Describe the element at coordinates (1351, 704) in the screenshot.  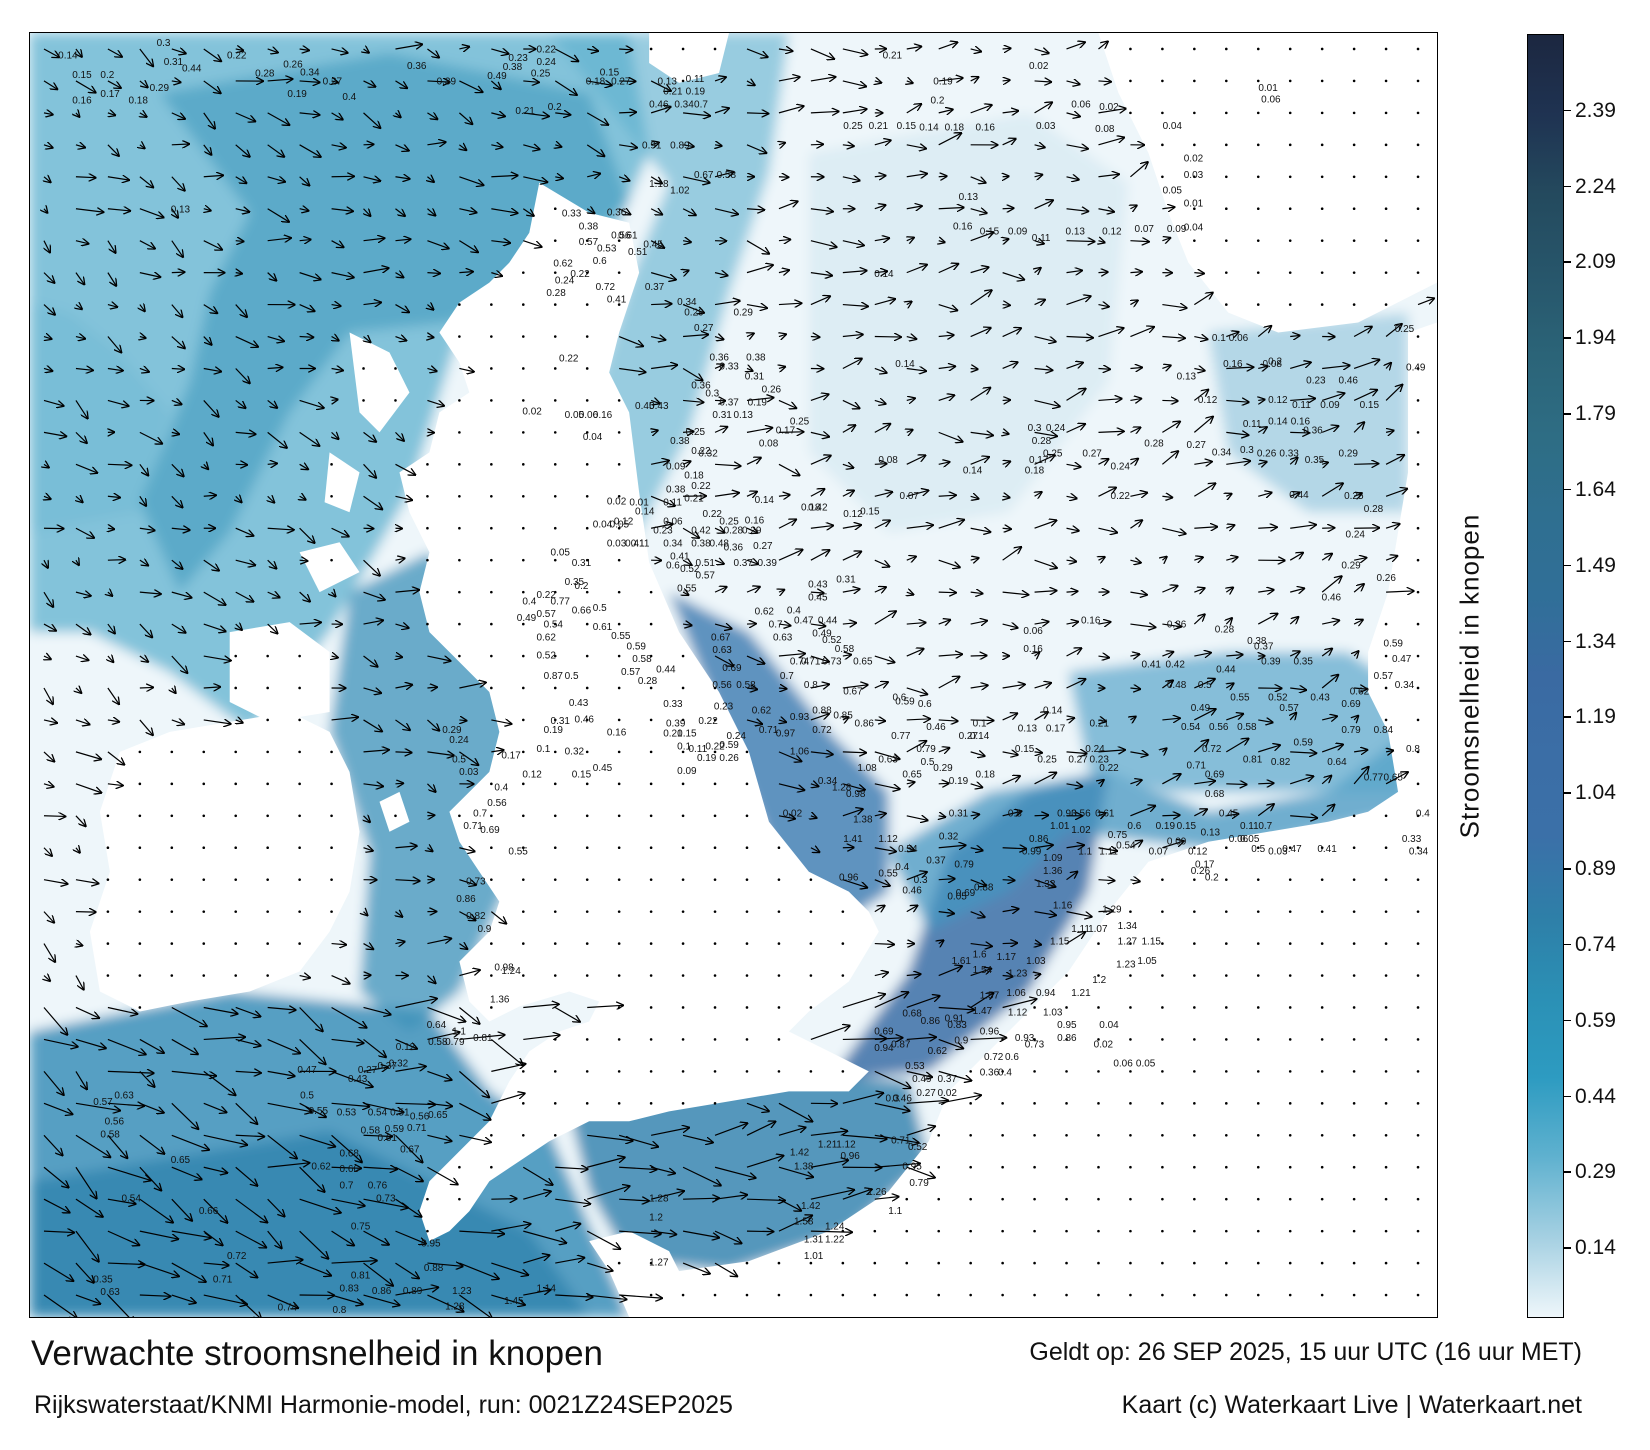
I see `speed-label: 0.69` at that location.